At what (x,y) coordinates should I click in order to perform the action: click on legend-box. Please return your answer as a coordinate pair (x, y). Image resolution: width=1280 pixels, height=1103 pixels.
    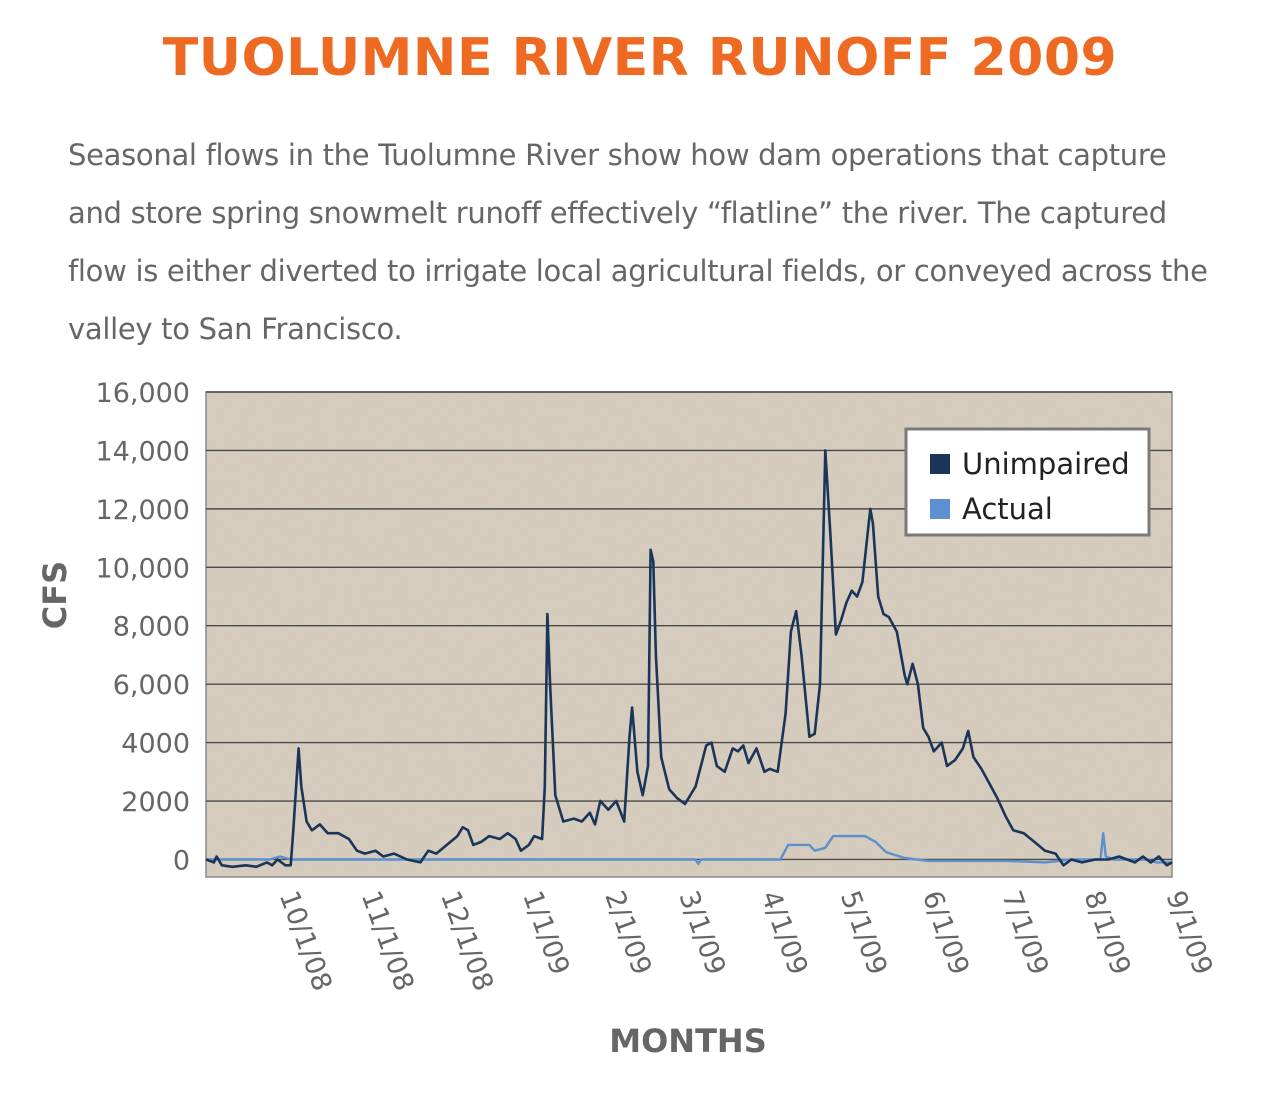
    Looking at the image, I should click on (1027, 482).